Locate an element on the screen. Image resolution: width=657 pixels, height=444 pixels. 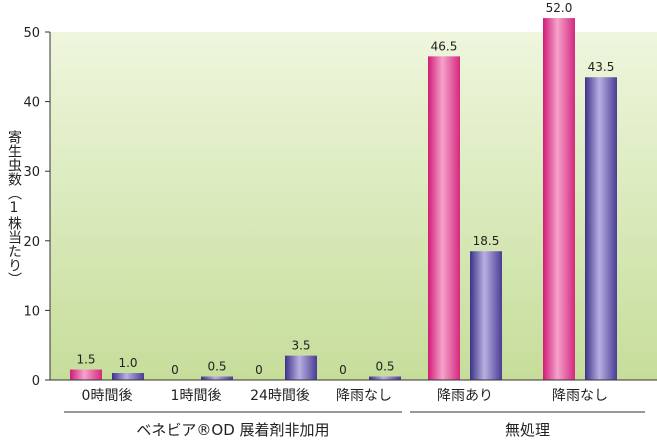
group-label: ベネビア®OD 展着剤非加用 is located at coordinates (232, 430).